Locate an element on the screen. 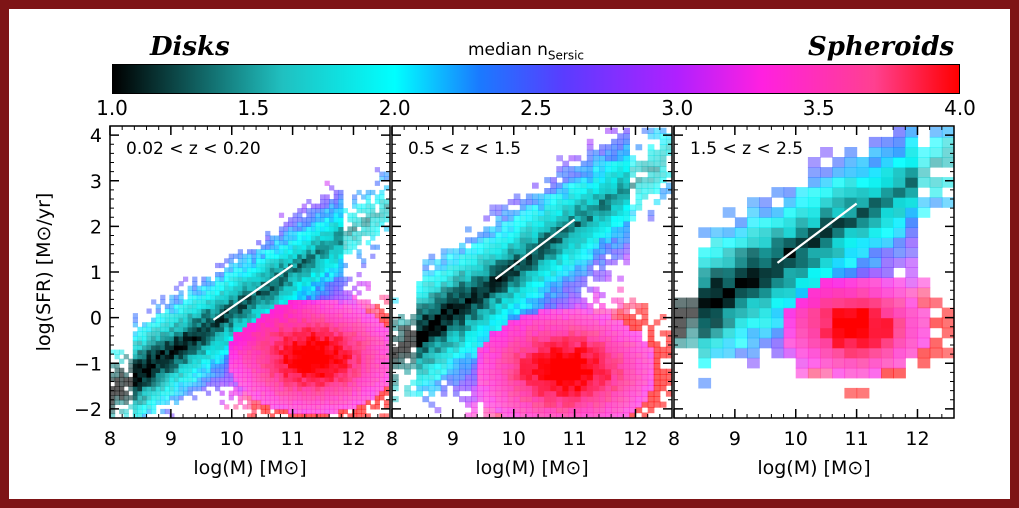 The height and width of the screenshot is (508, 1019). y-tick-label: −1 is located at coordinates (88, 364).